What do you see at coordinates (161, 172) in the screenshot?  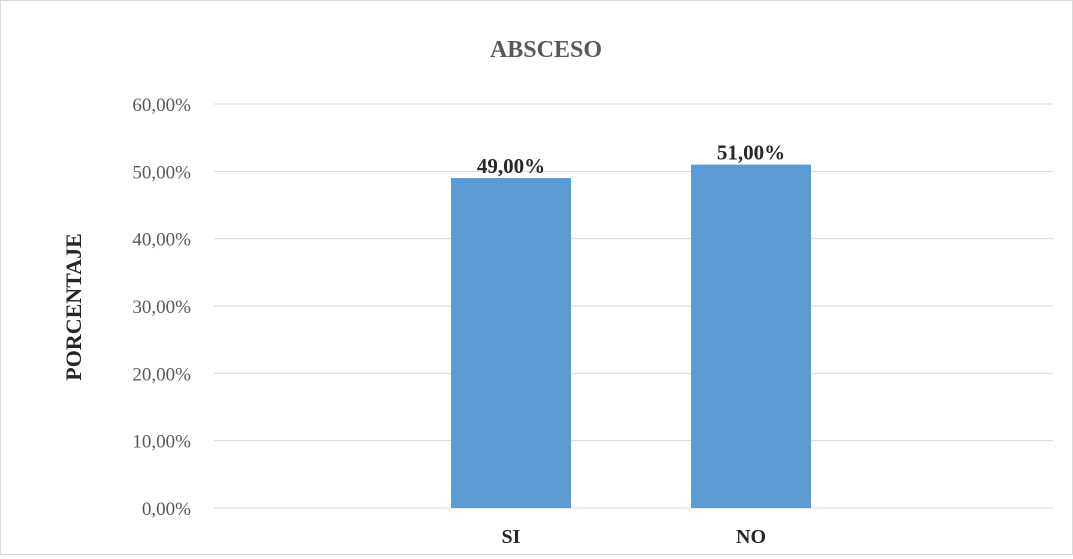 I see `y-tick-label: 50,00%` at bounding box center [161, 172].